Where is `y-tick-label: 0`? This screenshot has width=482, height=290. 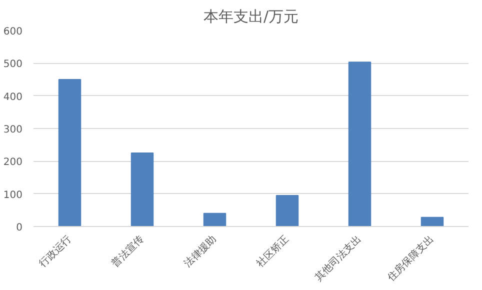
y-tick-label: 0 is located at coordinates (19, 228).